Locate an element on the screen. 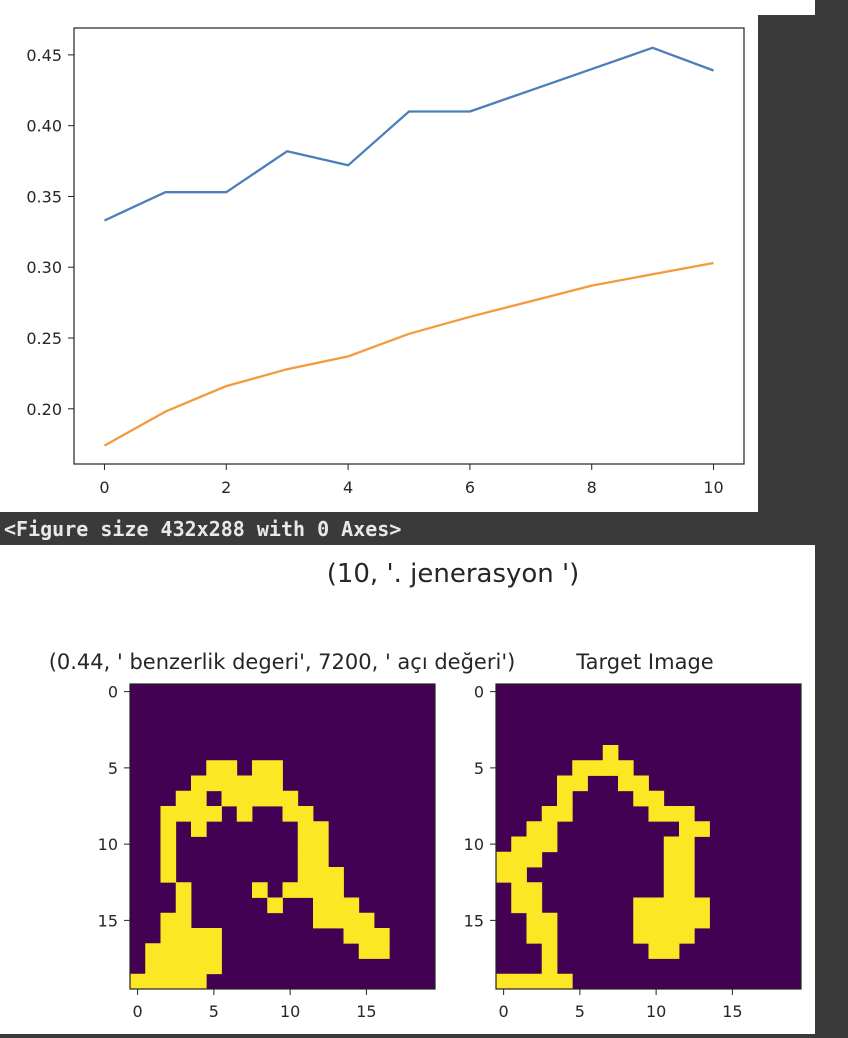 Image resolution: width=848 pixels, height=1038 pixels. panel-title: Target Image is located at coordinates (644, 662).